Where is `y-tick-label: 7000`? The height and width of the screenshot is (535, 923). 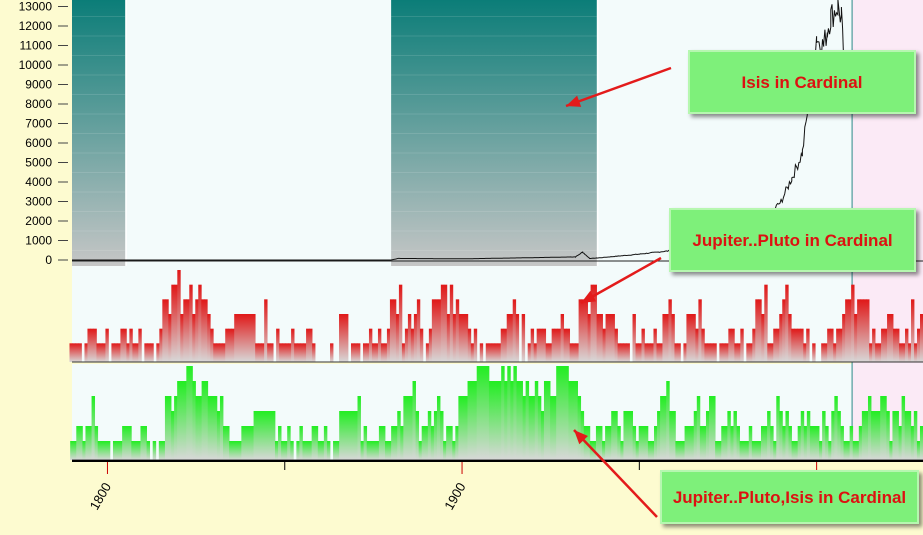
y-tick-label: 7000 is located at coordinates (38, 124).